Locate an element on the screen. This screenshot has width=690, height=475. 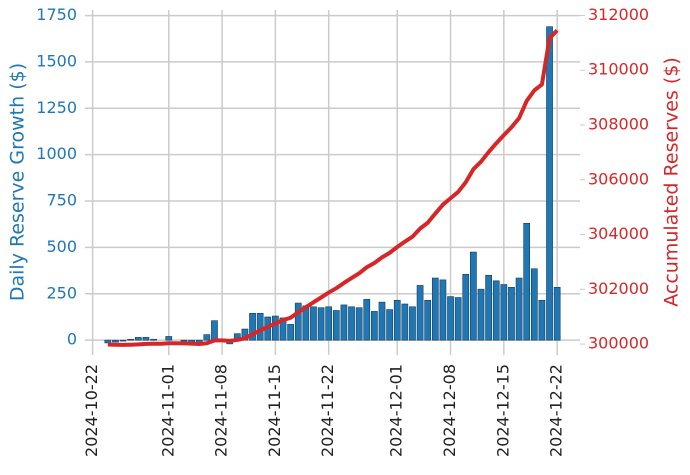
y2-tick-label: 308000 is located at coordinates (618, 124).